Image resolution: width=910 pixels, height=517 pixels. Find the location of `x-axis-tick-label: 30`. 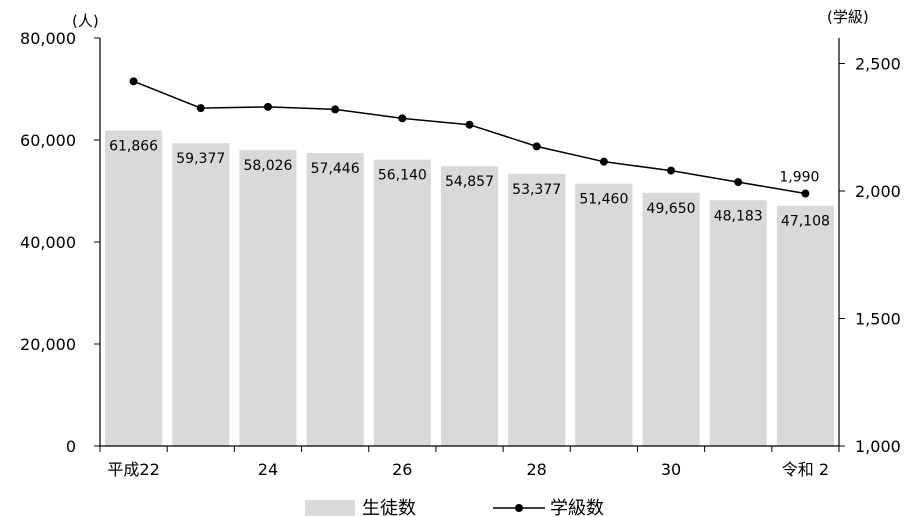

x-axis-tick-label: 30 is located at coordinates (671, 469).